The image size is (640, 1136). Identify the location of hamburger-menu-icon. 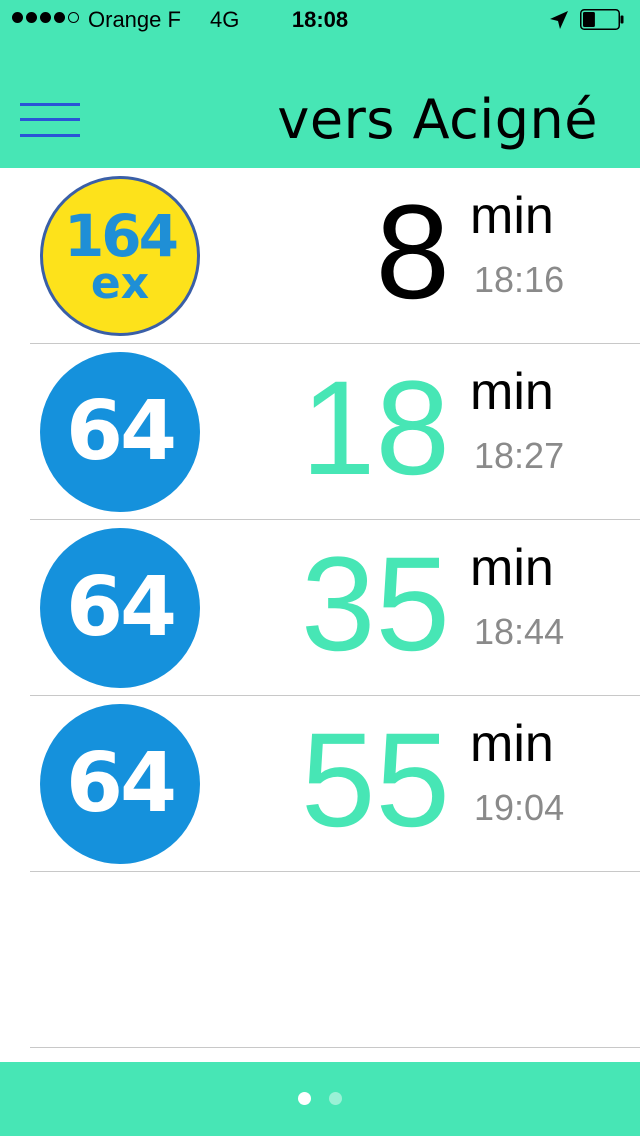
(50, 120).